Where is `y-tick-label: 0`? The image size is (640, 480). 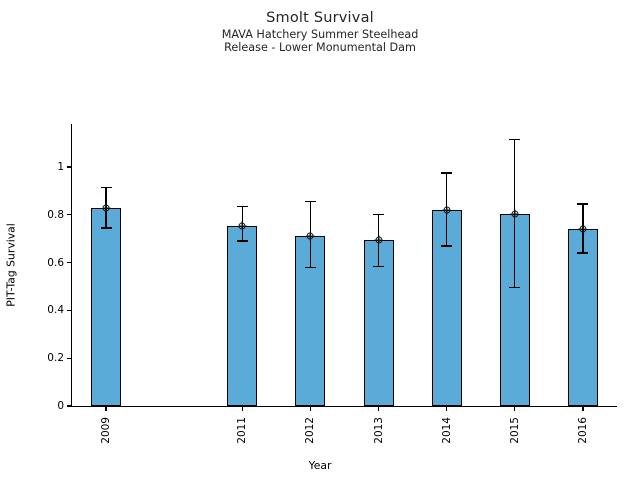
y-tick-label: 0 is located at coordinates (60, 406).